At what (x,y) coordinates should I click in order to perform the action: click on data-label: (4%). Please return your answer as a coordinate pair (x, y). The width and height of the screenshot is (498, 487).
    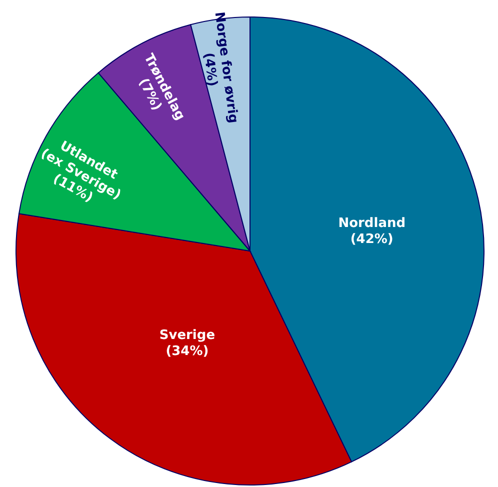
    Looking at the image, I should click on (210, 70).